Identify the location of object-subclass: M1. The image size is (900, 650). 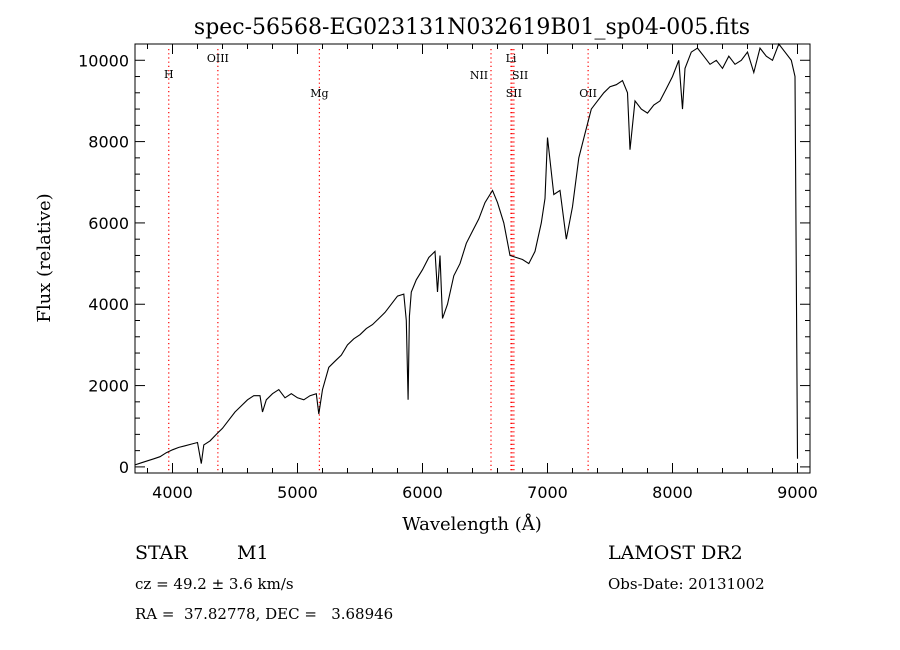
(253, 553).